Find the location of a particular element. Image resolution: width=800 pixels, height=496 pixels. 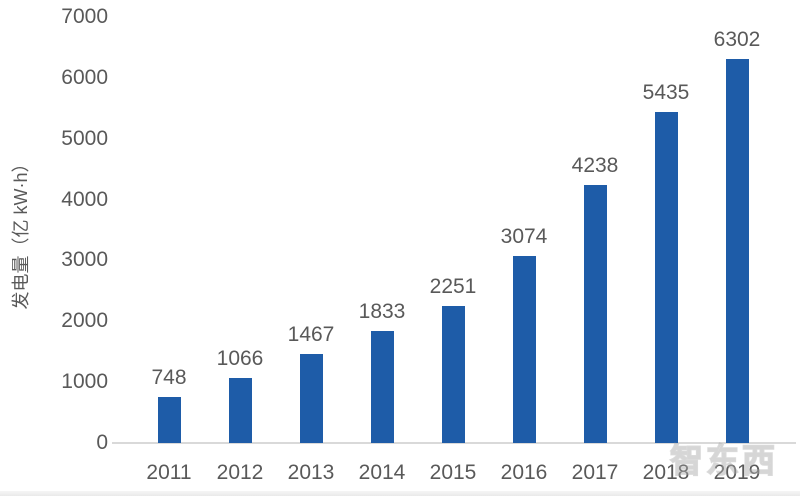

x-tick-label: 2016 is located at coordinates (524, 472).